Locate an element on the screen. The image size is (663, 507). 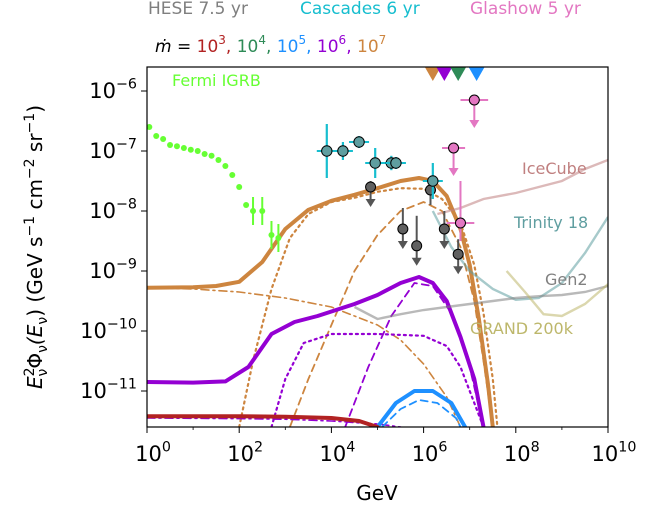
header-glashow-label: Glashow 5 yr is located at coordinates (525, 9).